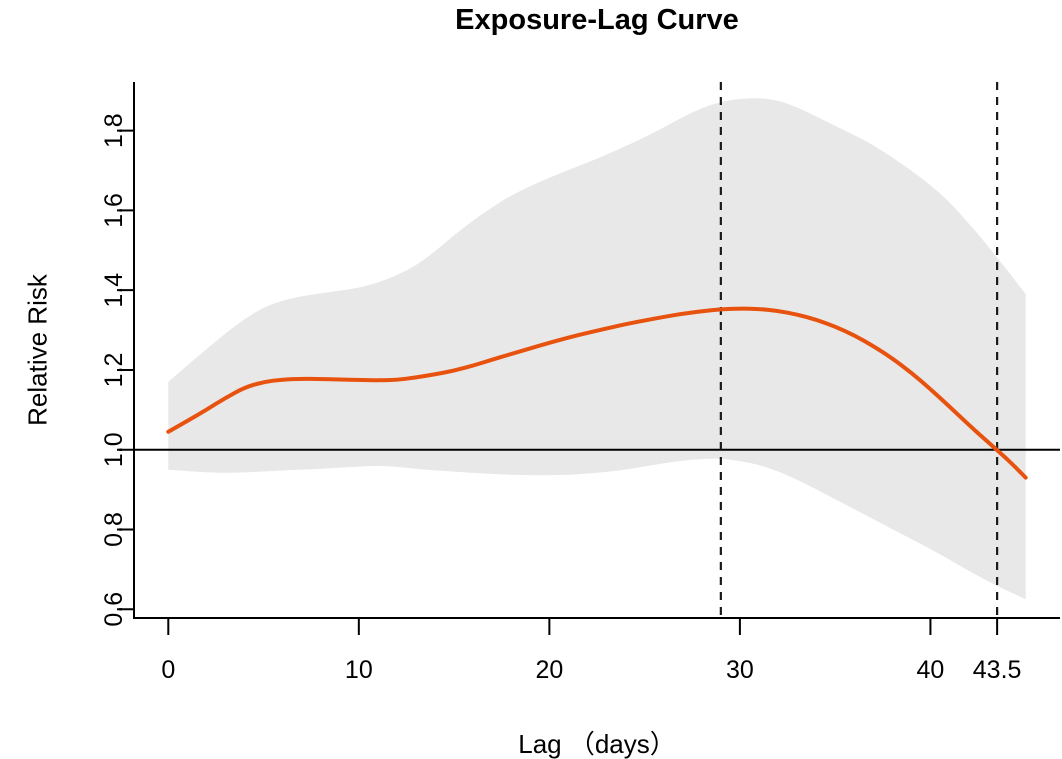  I want to click on y-tick-label: 1.6, so click(114, 210).